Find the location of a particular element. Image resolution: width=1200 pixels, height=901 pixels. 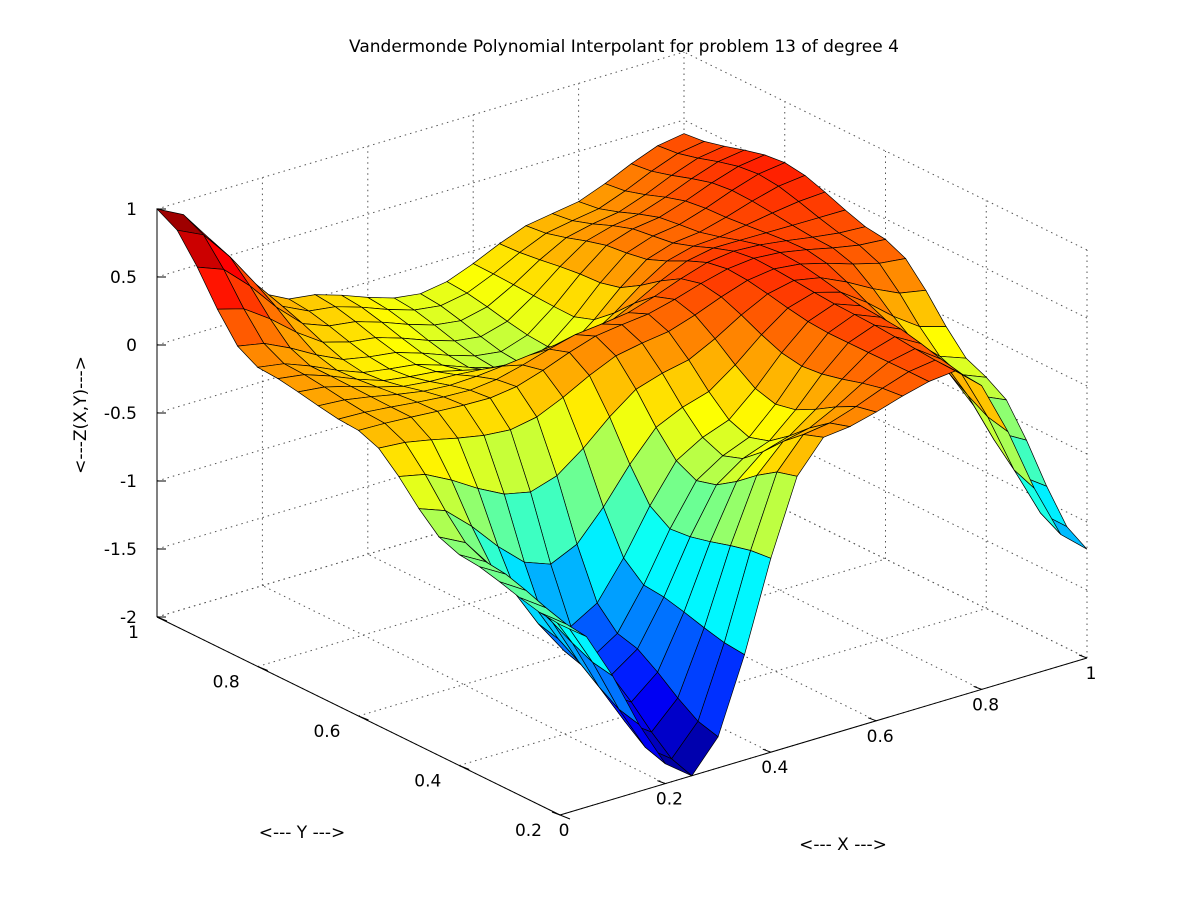

z-tick-label: -2 is located at coordinates (128, 618).